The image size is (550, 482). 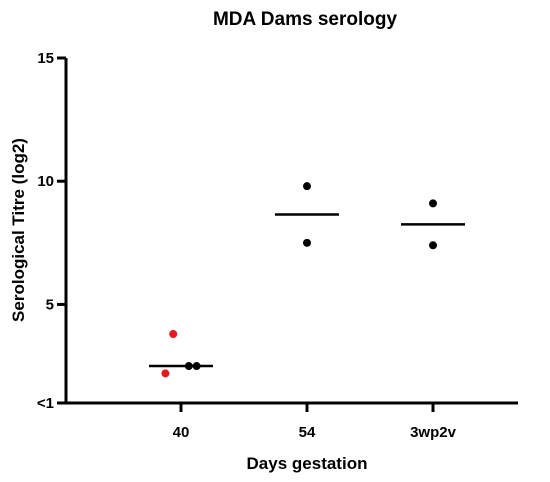 What do you see at coordinates (45, 181) in the screenshot?
I see `y-tick-label: 10` at bounding box center [45, 181].